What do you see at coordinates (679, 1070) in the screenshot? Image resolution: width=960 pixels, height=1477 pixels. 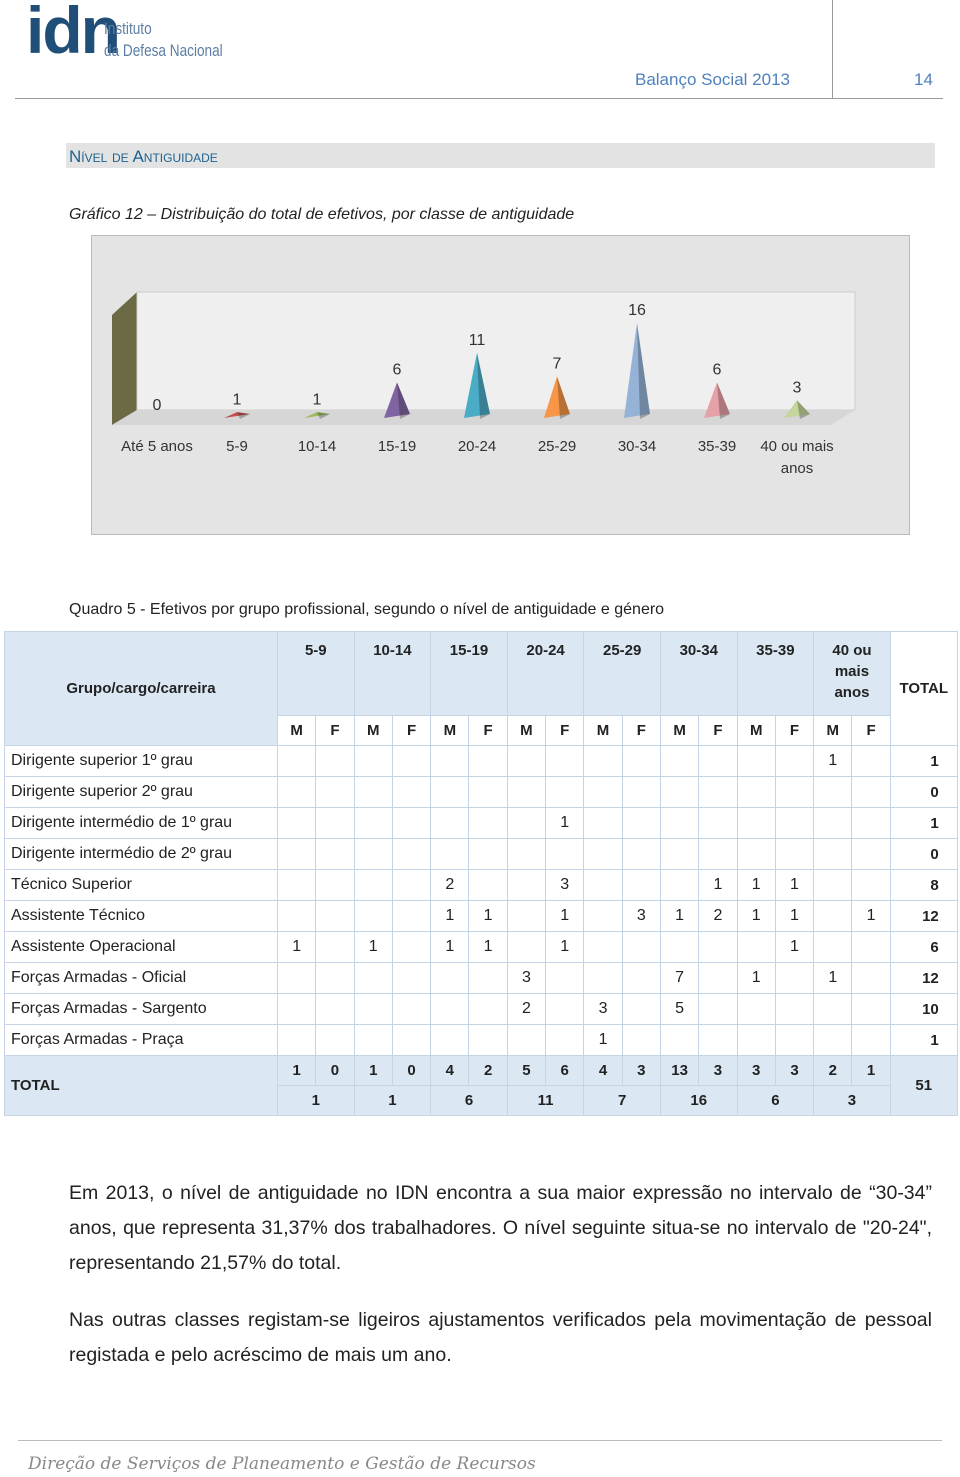 I see `table-cell: 13` at bounding box center [679, 1070].